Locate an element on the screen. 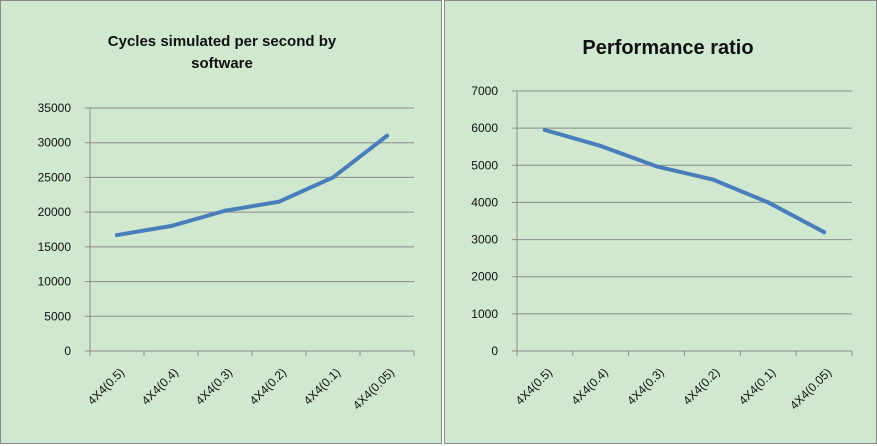  chart-title-line: Cycles simulated per second by is located at coordinates (222, 41).